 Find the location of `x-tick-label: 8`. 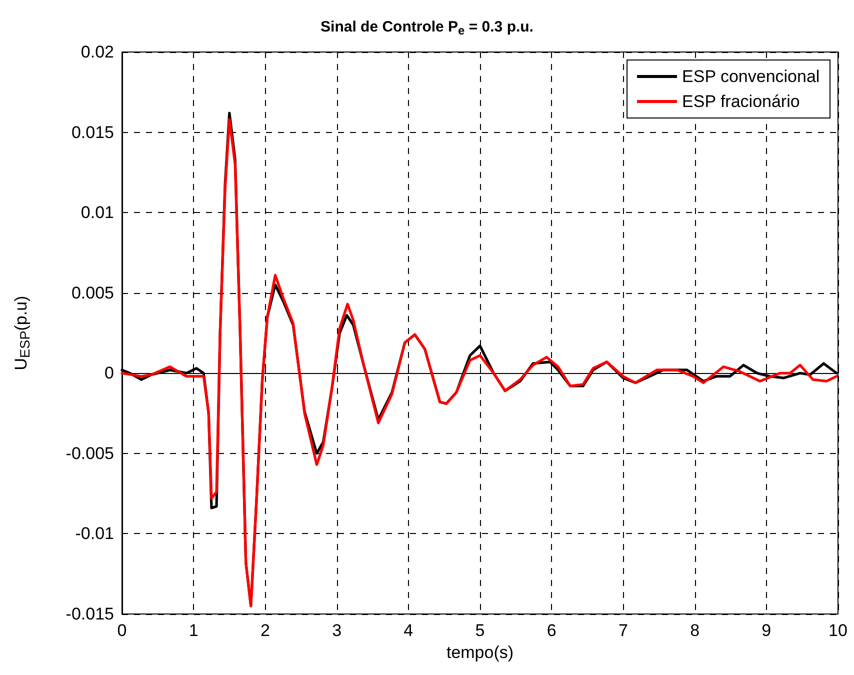

x-tick-label: 8 is located at coordinates (695, 630).